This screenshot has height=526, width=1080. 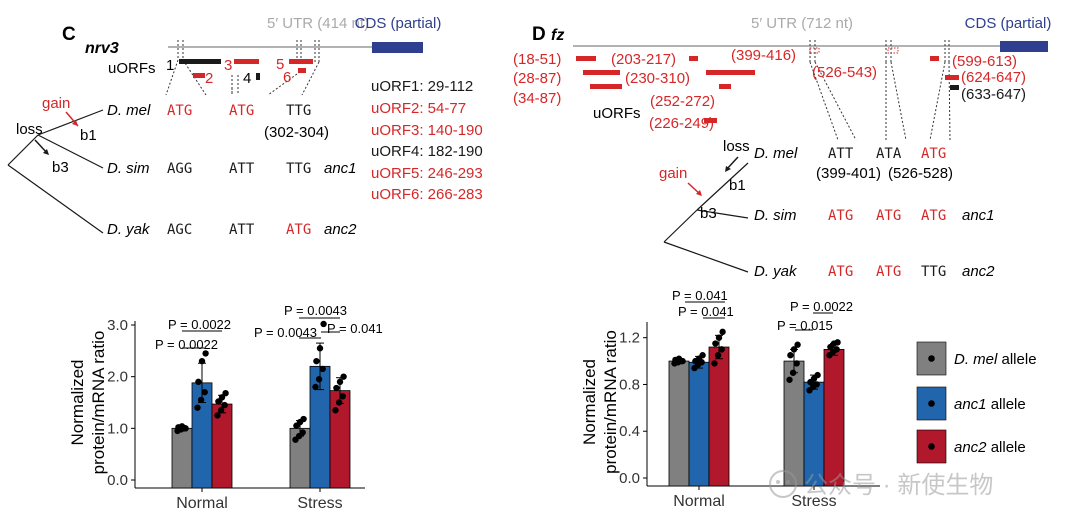 I want to click on y-axis-label: Normalized, so click(x=77, y=403).